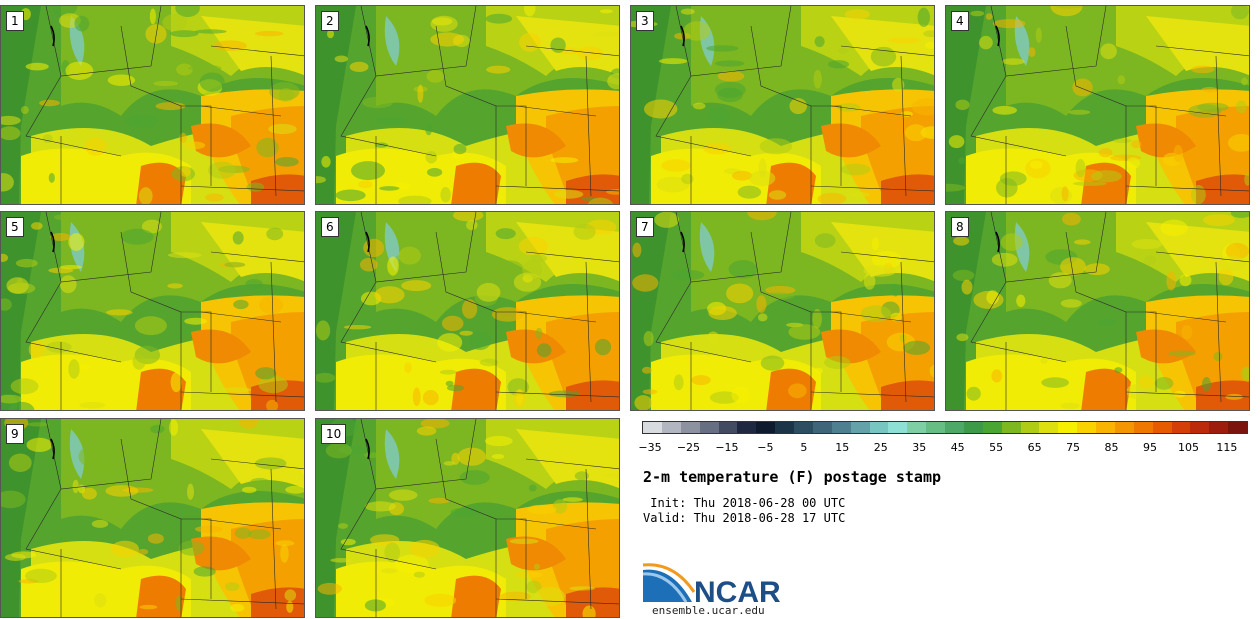 The image size is (1260, 619). What do you see at coordinates (880, 447) in the screenshot?
I see `colorbar-tick: 25` at bounding box center [880, 447].